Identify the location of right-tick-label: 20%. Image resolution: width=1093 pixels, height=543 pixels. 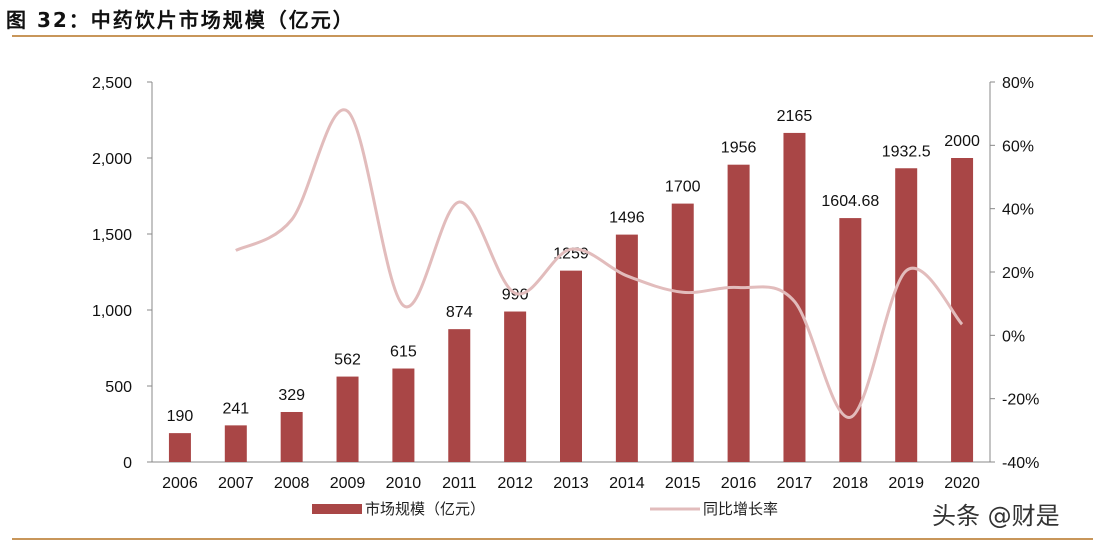
(1018, 273).